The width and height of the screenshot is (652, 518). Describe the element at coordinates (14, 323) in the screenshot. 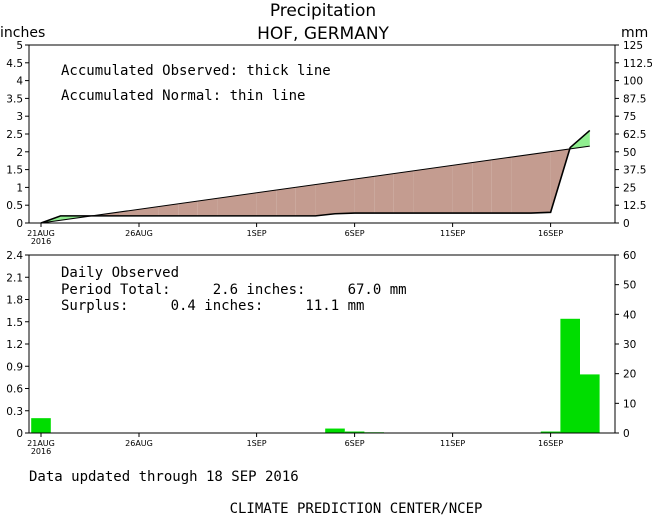

I see `daily-left-tick-label: 1.5` at that location.